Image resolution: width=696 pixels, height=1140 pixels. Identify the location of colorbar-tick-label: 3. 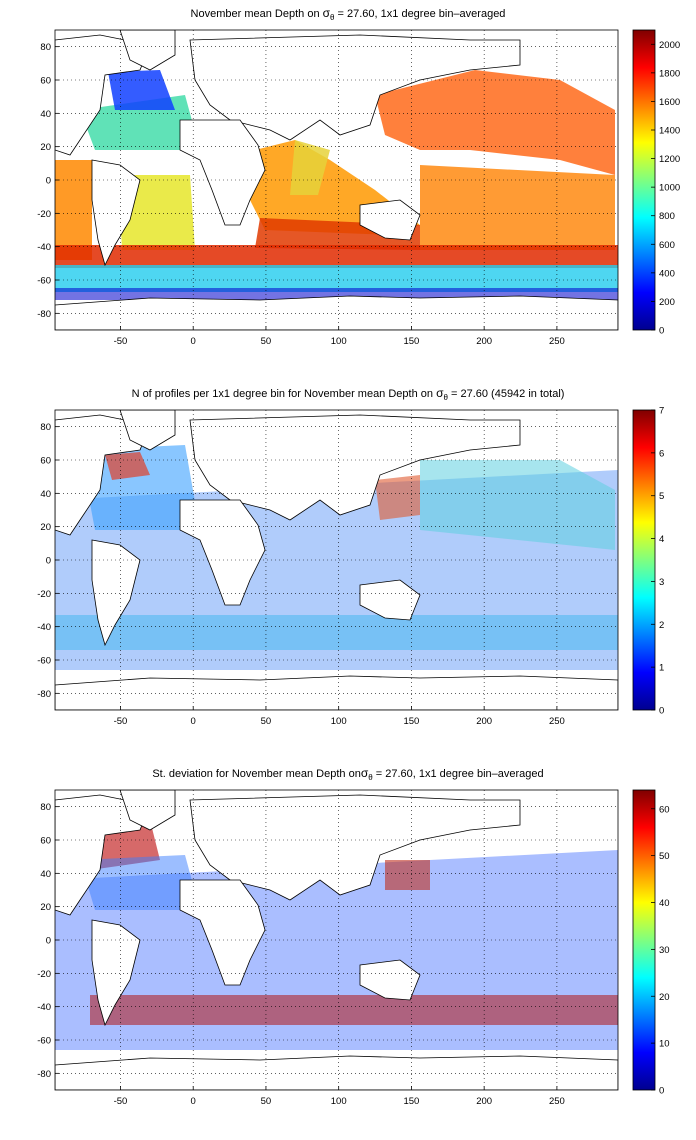
(661, 582).